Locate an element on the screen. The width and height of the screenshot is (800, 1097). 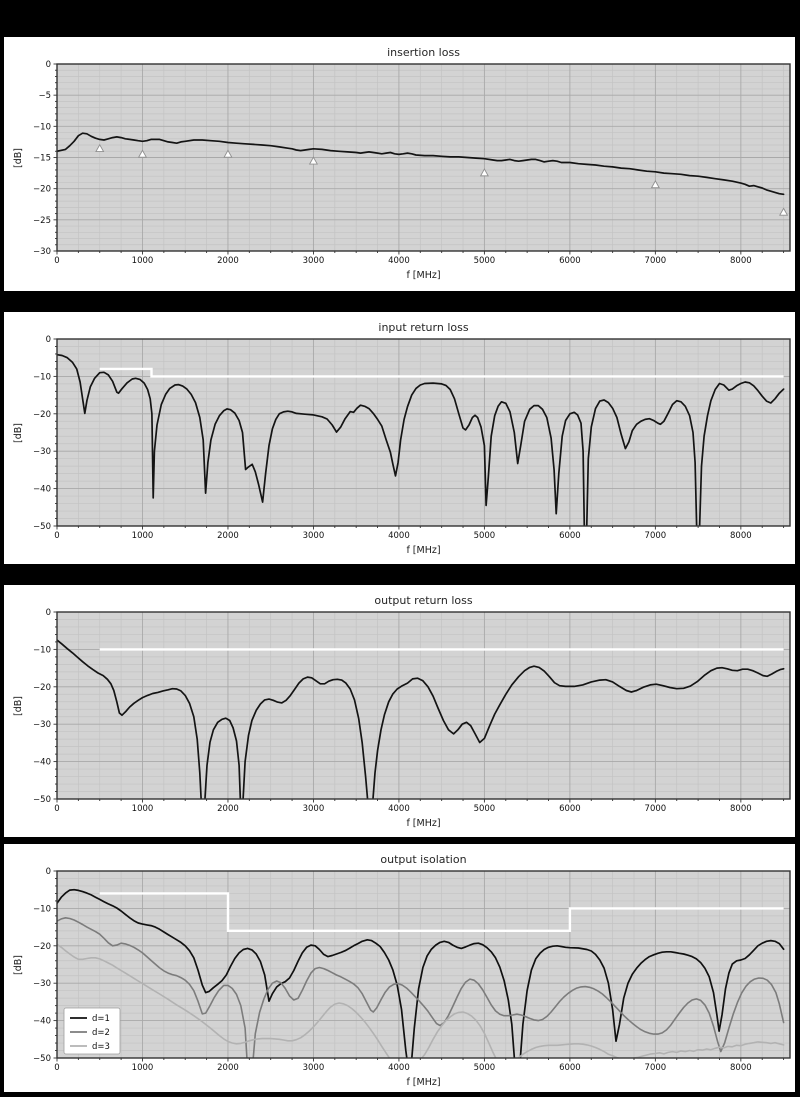
series-insertion-loss is located at coordinates (421, 164).